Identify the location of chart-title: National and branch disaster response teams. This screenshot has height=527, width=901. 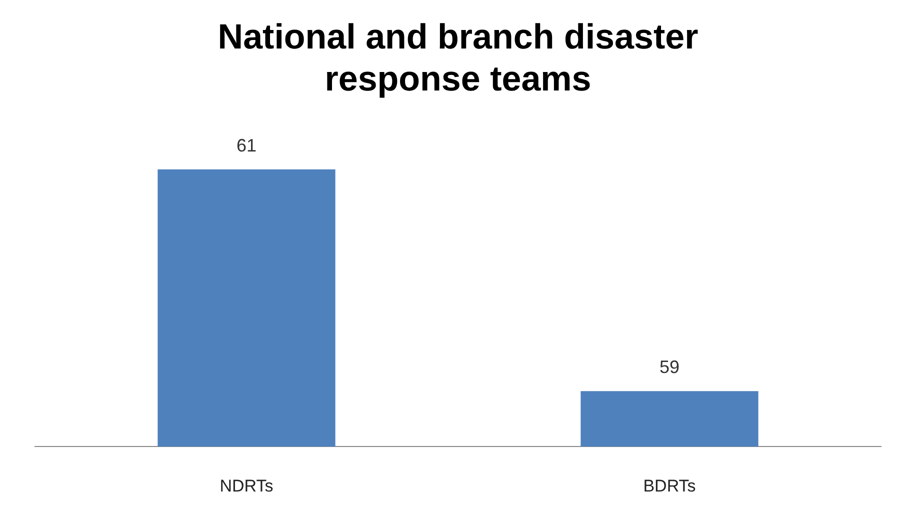
(458, 58).